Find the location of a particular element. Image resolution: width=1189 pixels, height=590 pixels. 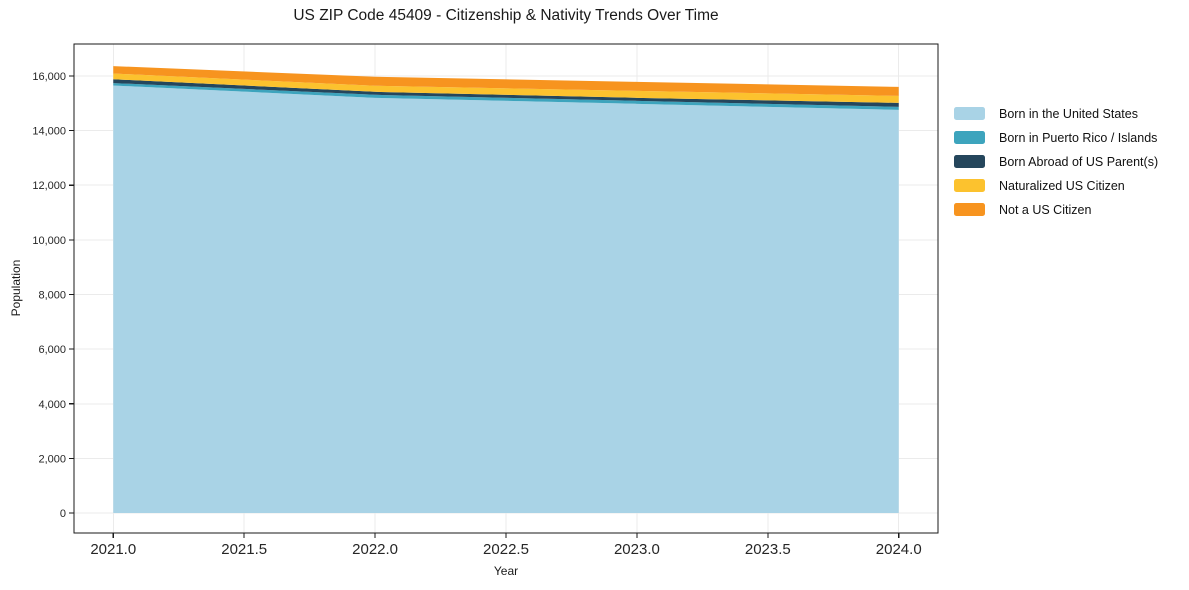

x-tick-label: 2024.0 is located at coordinates (899, 549).